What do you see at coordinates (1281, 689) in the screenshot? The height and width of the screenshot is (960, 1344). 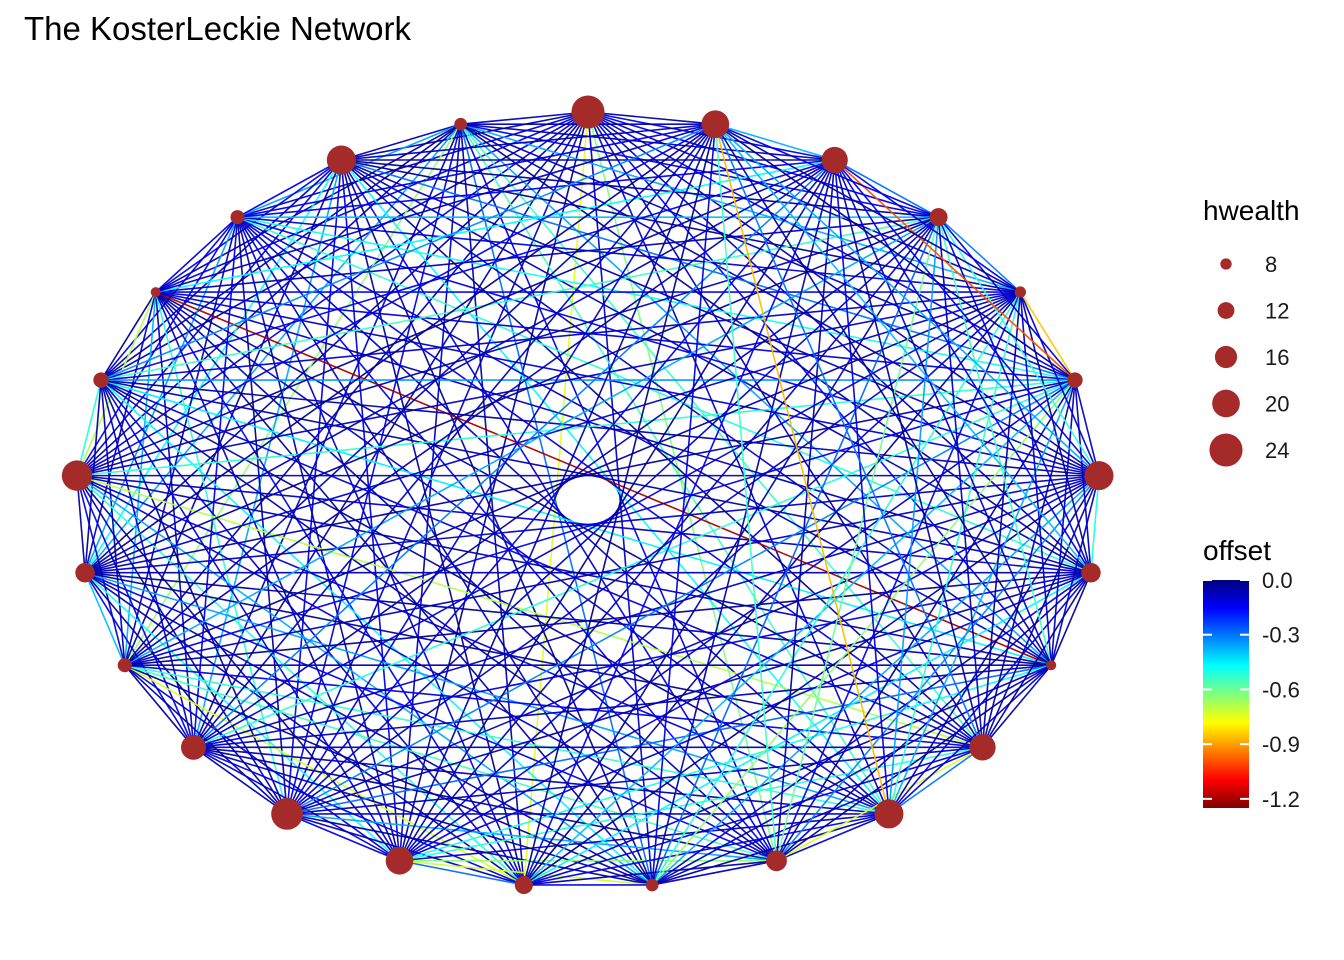 I see `offset-legend-label: -0.6` at bounding box center [1281, 689].